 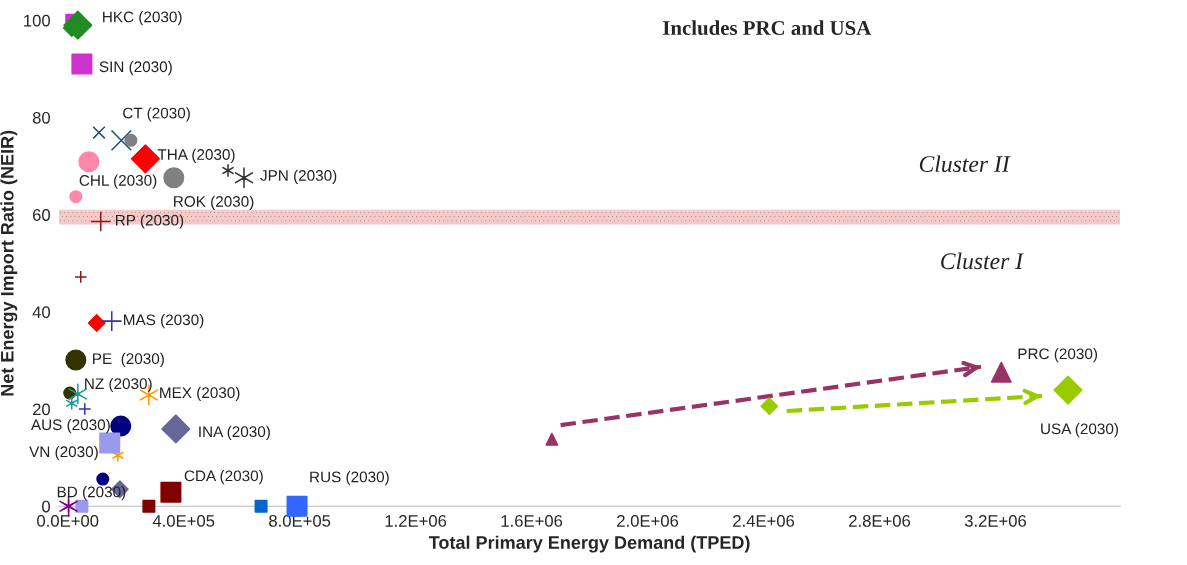 What do you see at coordinates (135, 68) in the screenshot?
I see `series-label: SIN (2030)` at bounding box center [135, 68].